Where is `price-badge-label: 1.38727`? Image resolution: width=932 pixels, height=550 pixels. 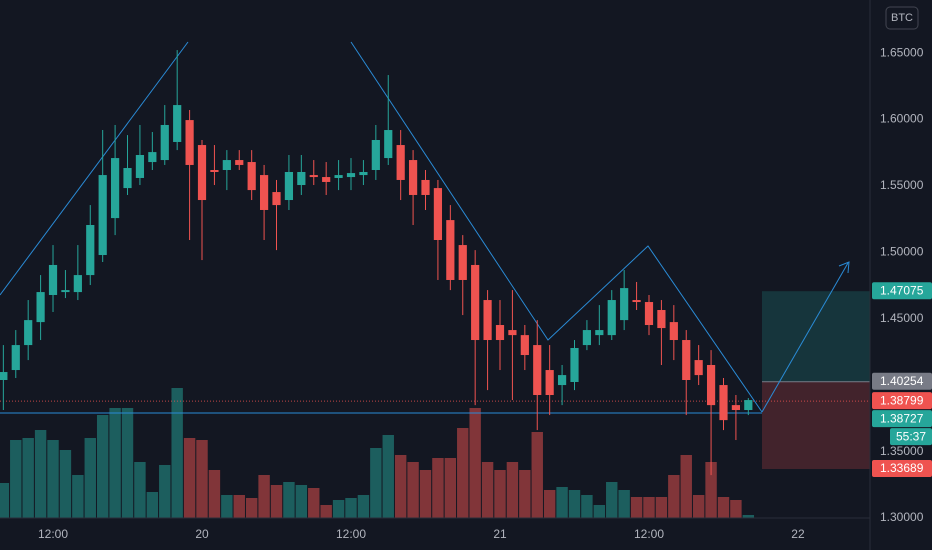
price-badge-label: 1.38727 is located at coordinates (902, 418).